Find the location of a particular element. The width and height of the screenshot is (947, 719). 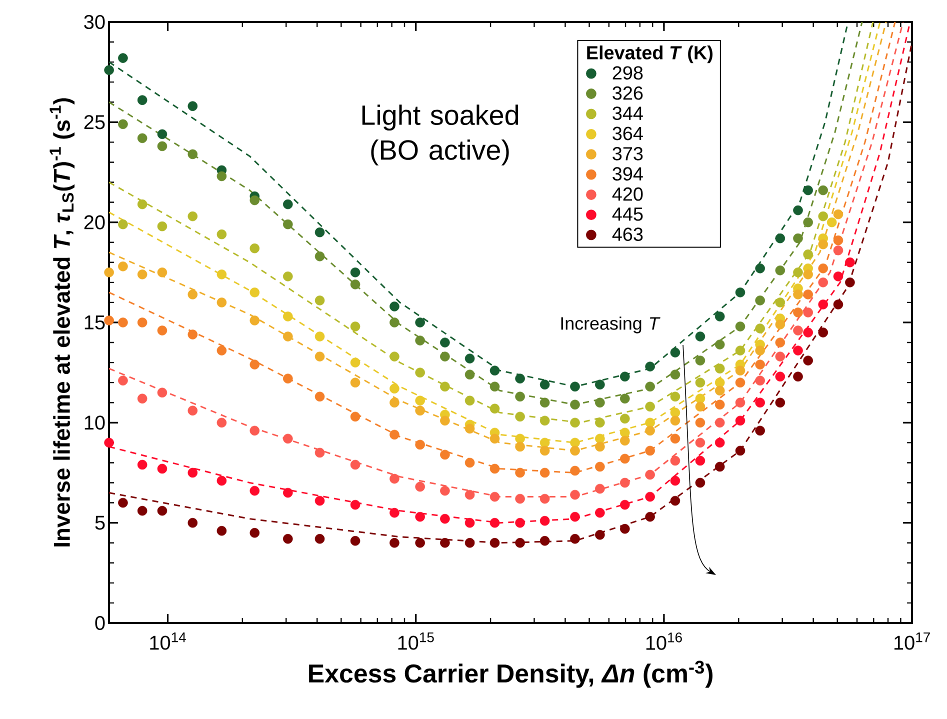

legend-label: 344 is located at coordinates (627, 113).